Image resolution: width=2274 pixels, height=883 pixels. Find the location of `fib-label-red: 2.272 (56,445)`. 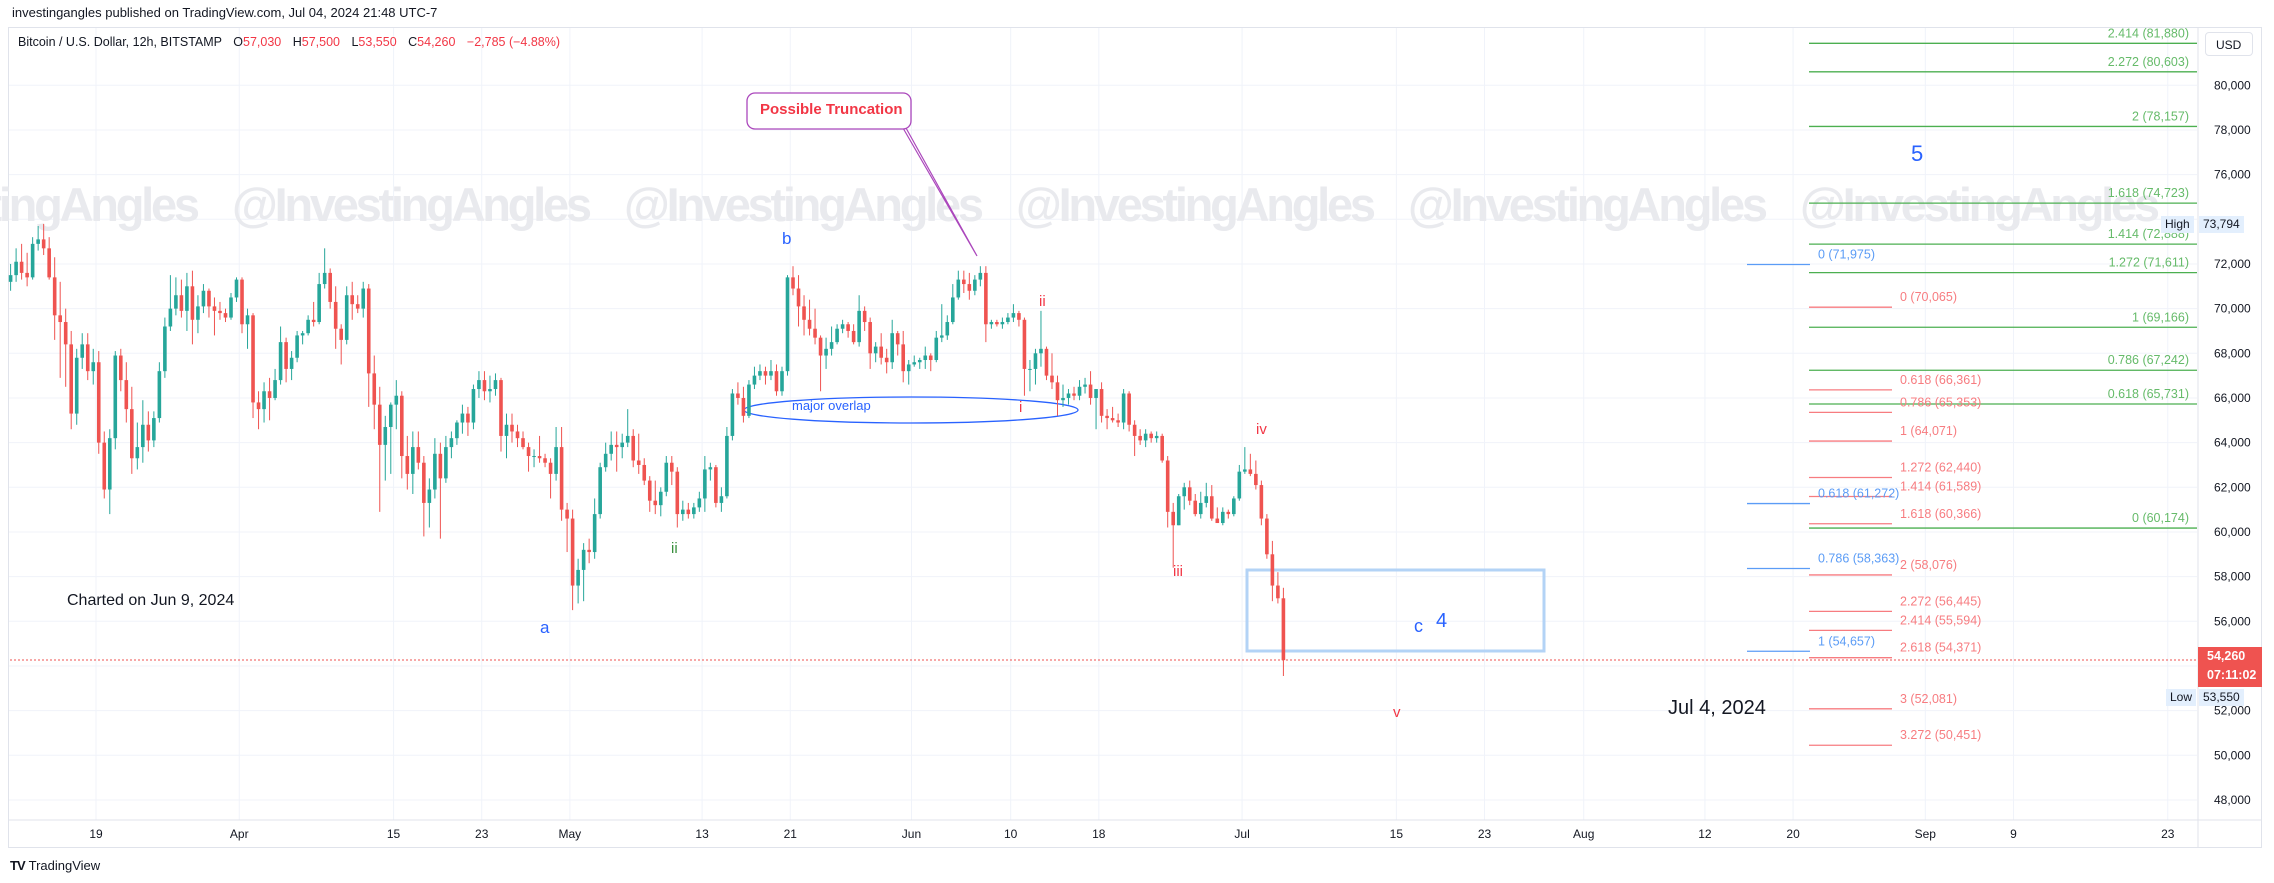

fib-label-red: 2.272 (56,445) is located at coordinates (1940, 601).